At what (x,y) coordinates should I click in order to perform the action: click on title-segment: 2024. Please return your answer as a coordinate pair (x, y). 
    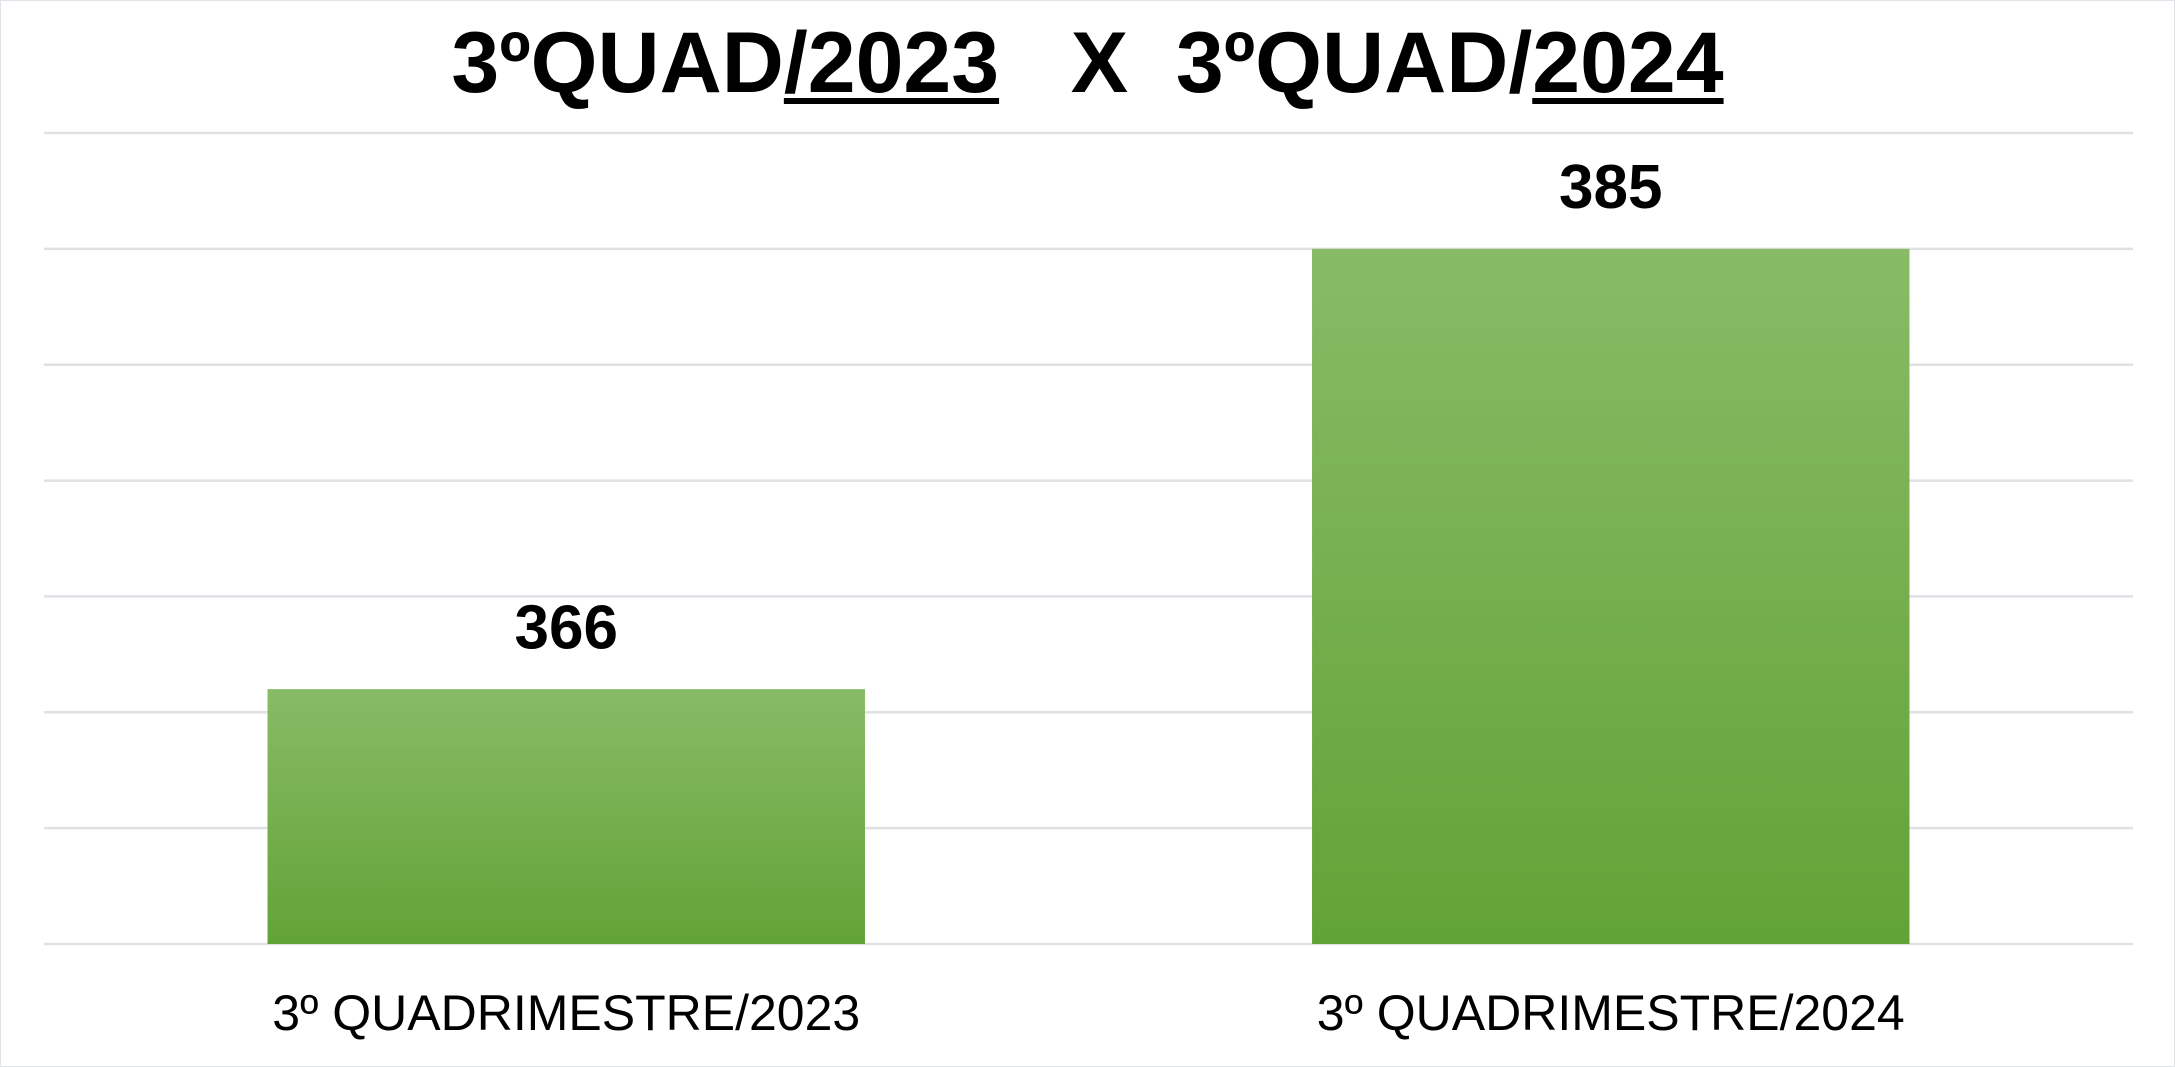
    Looking at the image, I should click on (1628, 63).